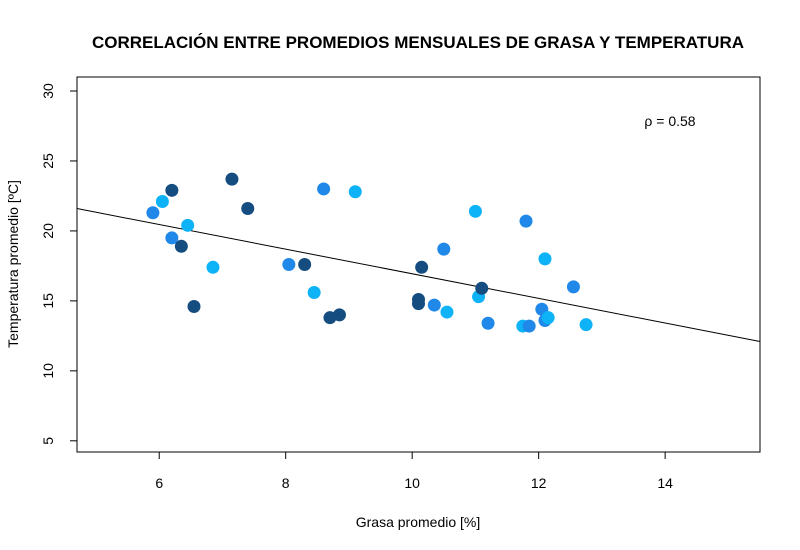 Image resolution: width=800 pixels, height=550 pixels. What do you see at coordinates (48, 371) in the screenshot?
I see `y-tick-label: 10` at bounding box center [48, 371].